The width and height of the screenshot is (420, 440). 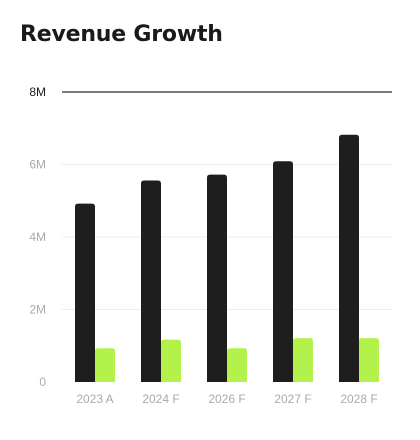 I want to click on y-tick-label: 0, so click(x=42, y=382).